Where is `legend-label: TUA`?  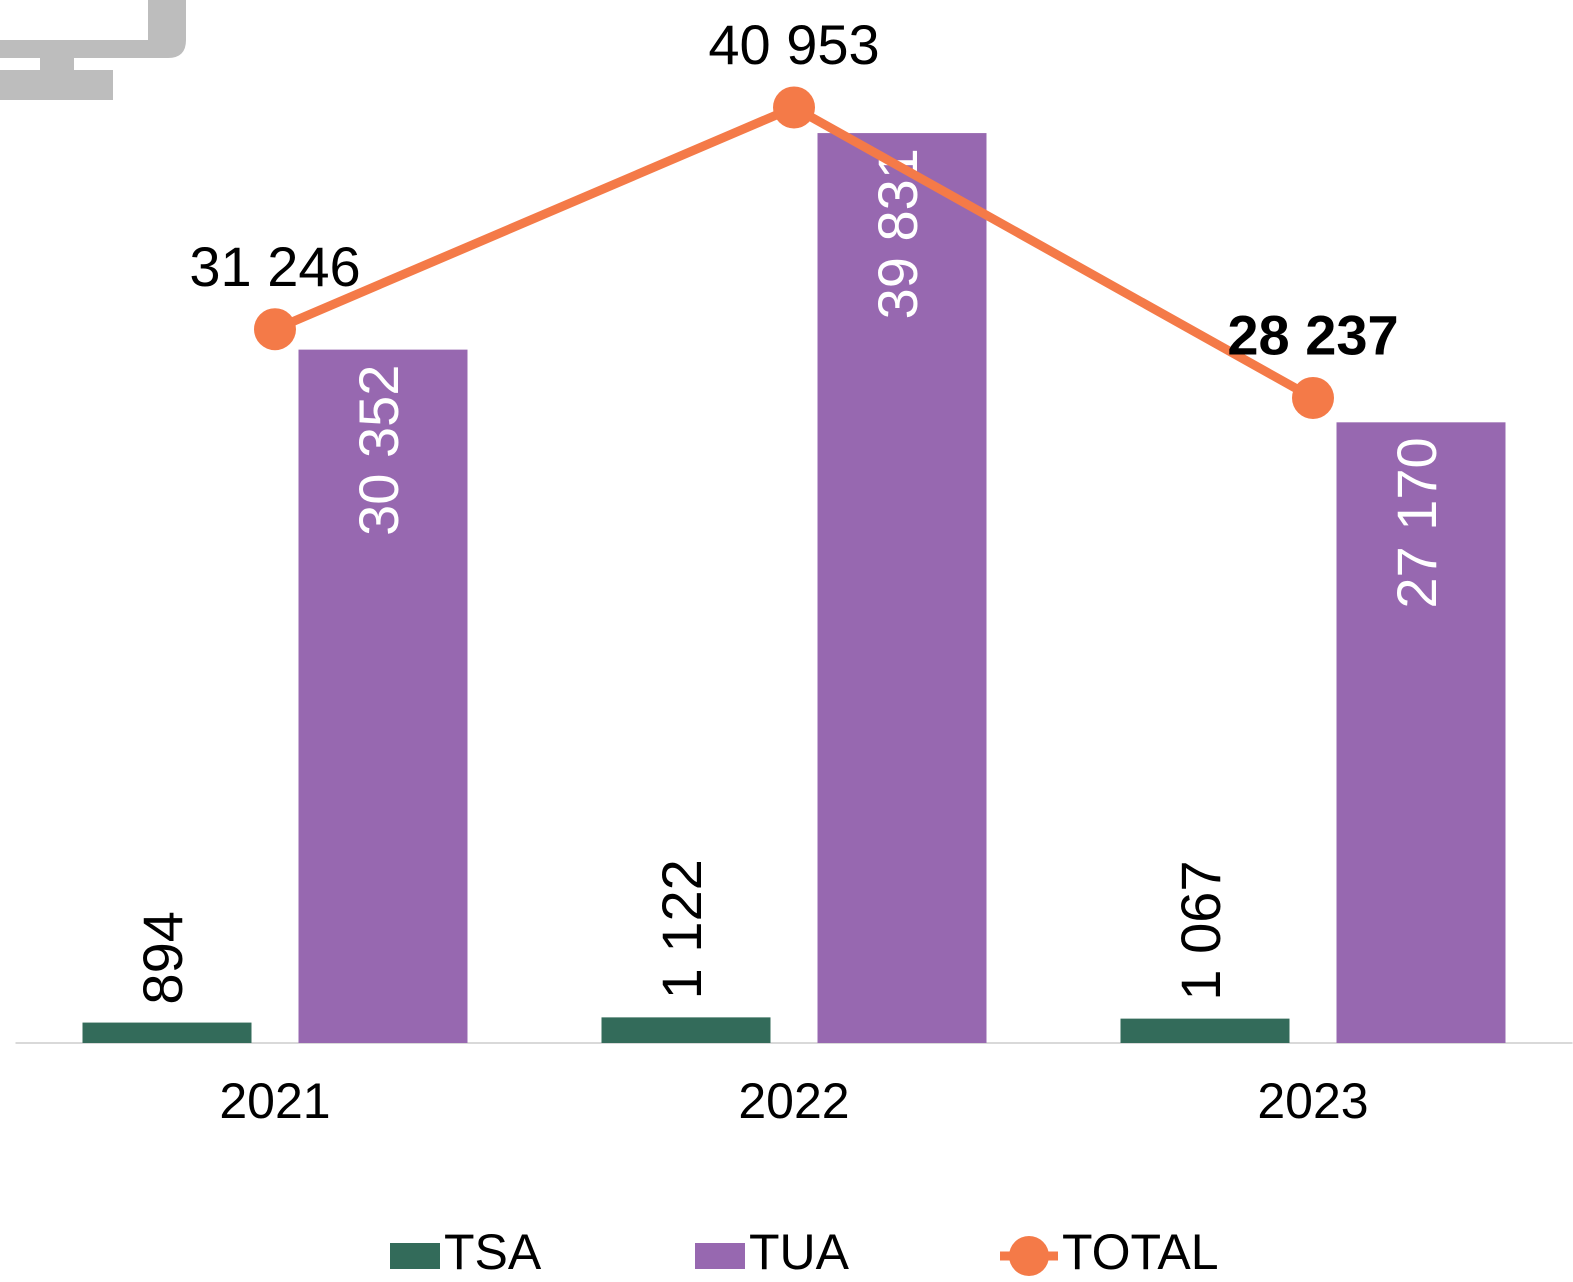 legend-label: TUA is located at coordinates (799, 1252).